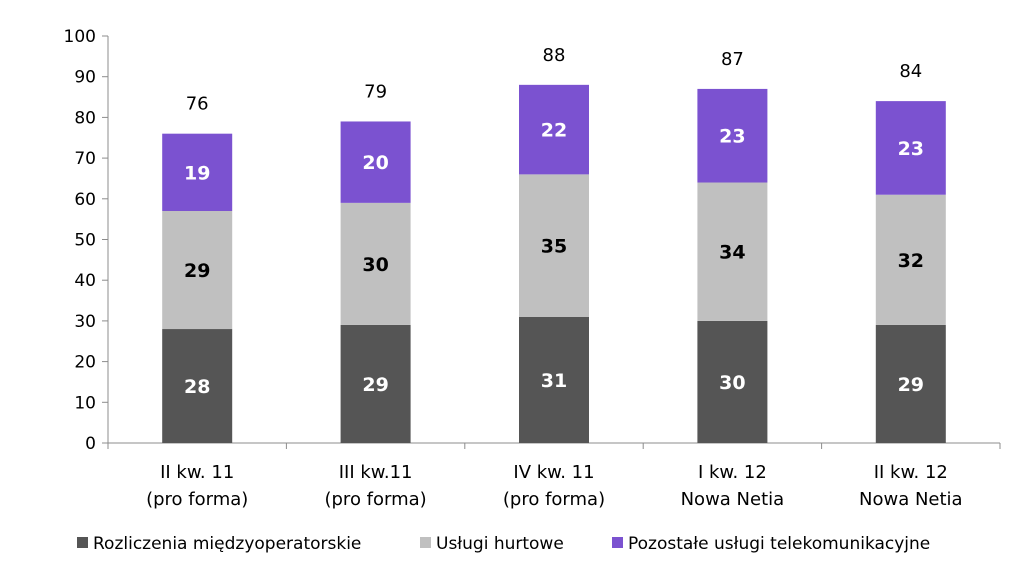 This screenshot has height=567, width=1024. I want to click on y-tick-label: 40, so click(85, 281).